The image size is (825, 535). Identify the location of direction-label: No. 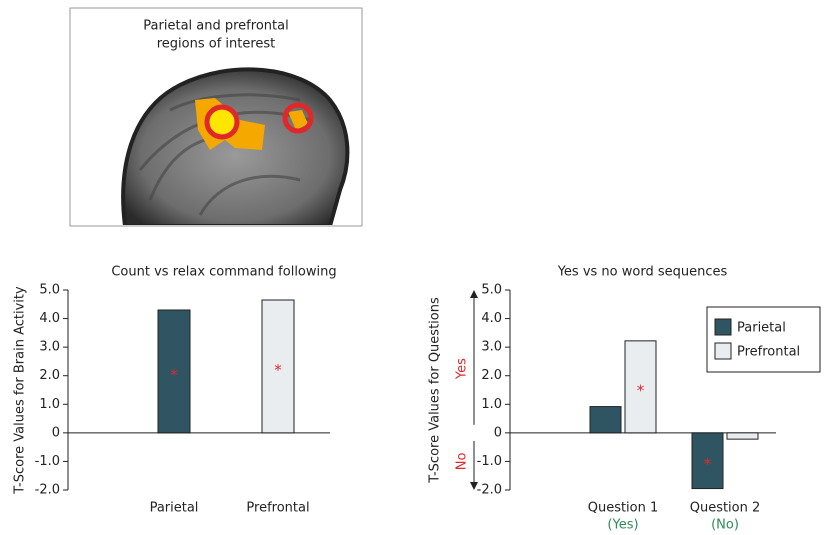
(462, 462).